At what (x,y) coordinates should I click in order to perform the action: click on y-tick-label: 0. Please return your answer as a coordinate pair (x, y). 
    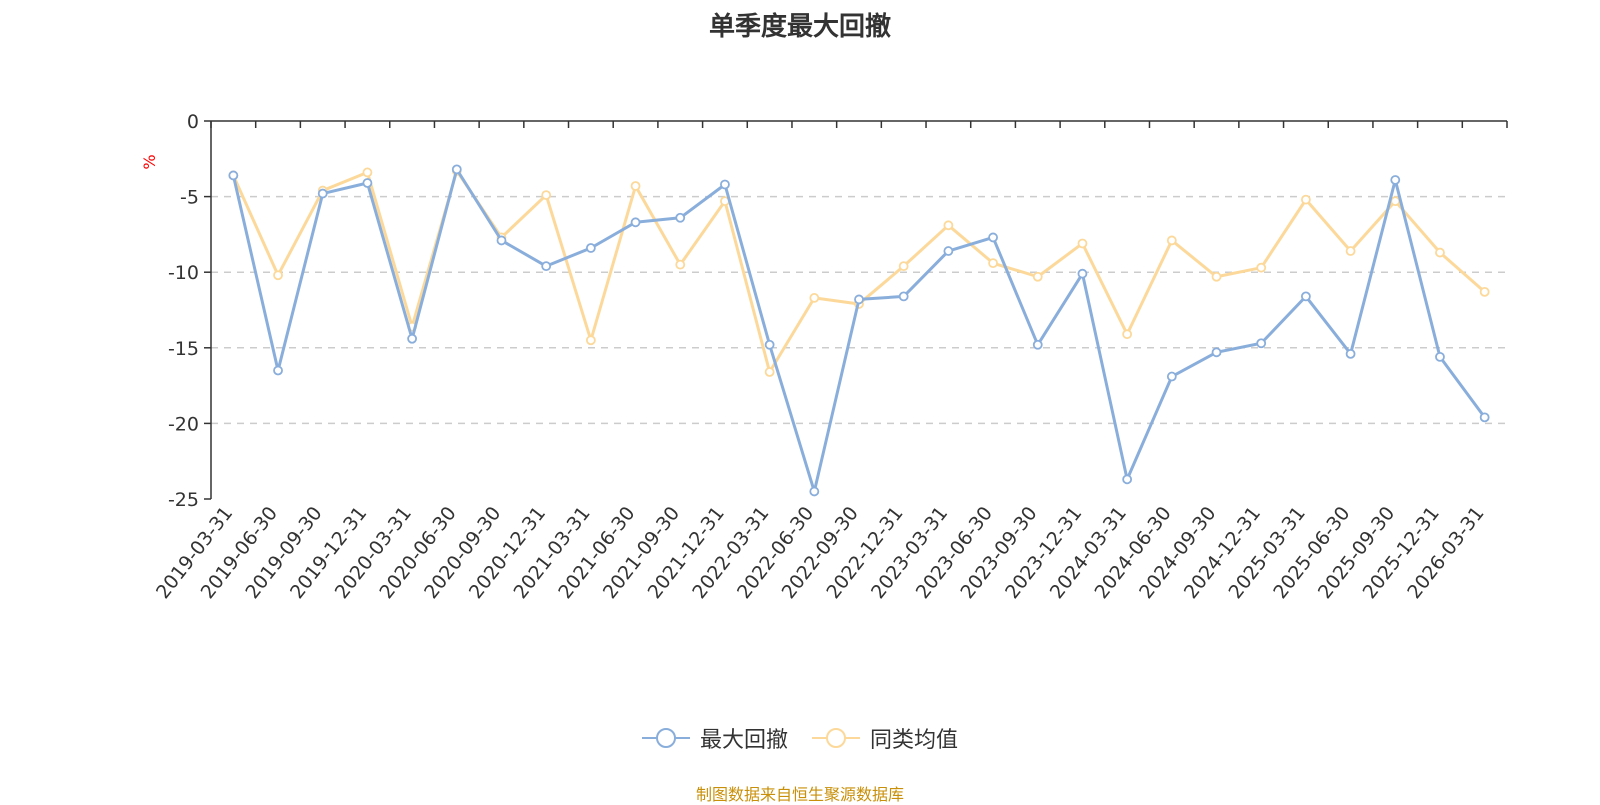
    Looking at the image, I should click on (193, 122).